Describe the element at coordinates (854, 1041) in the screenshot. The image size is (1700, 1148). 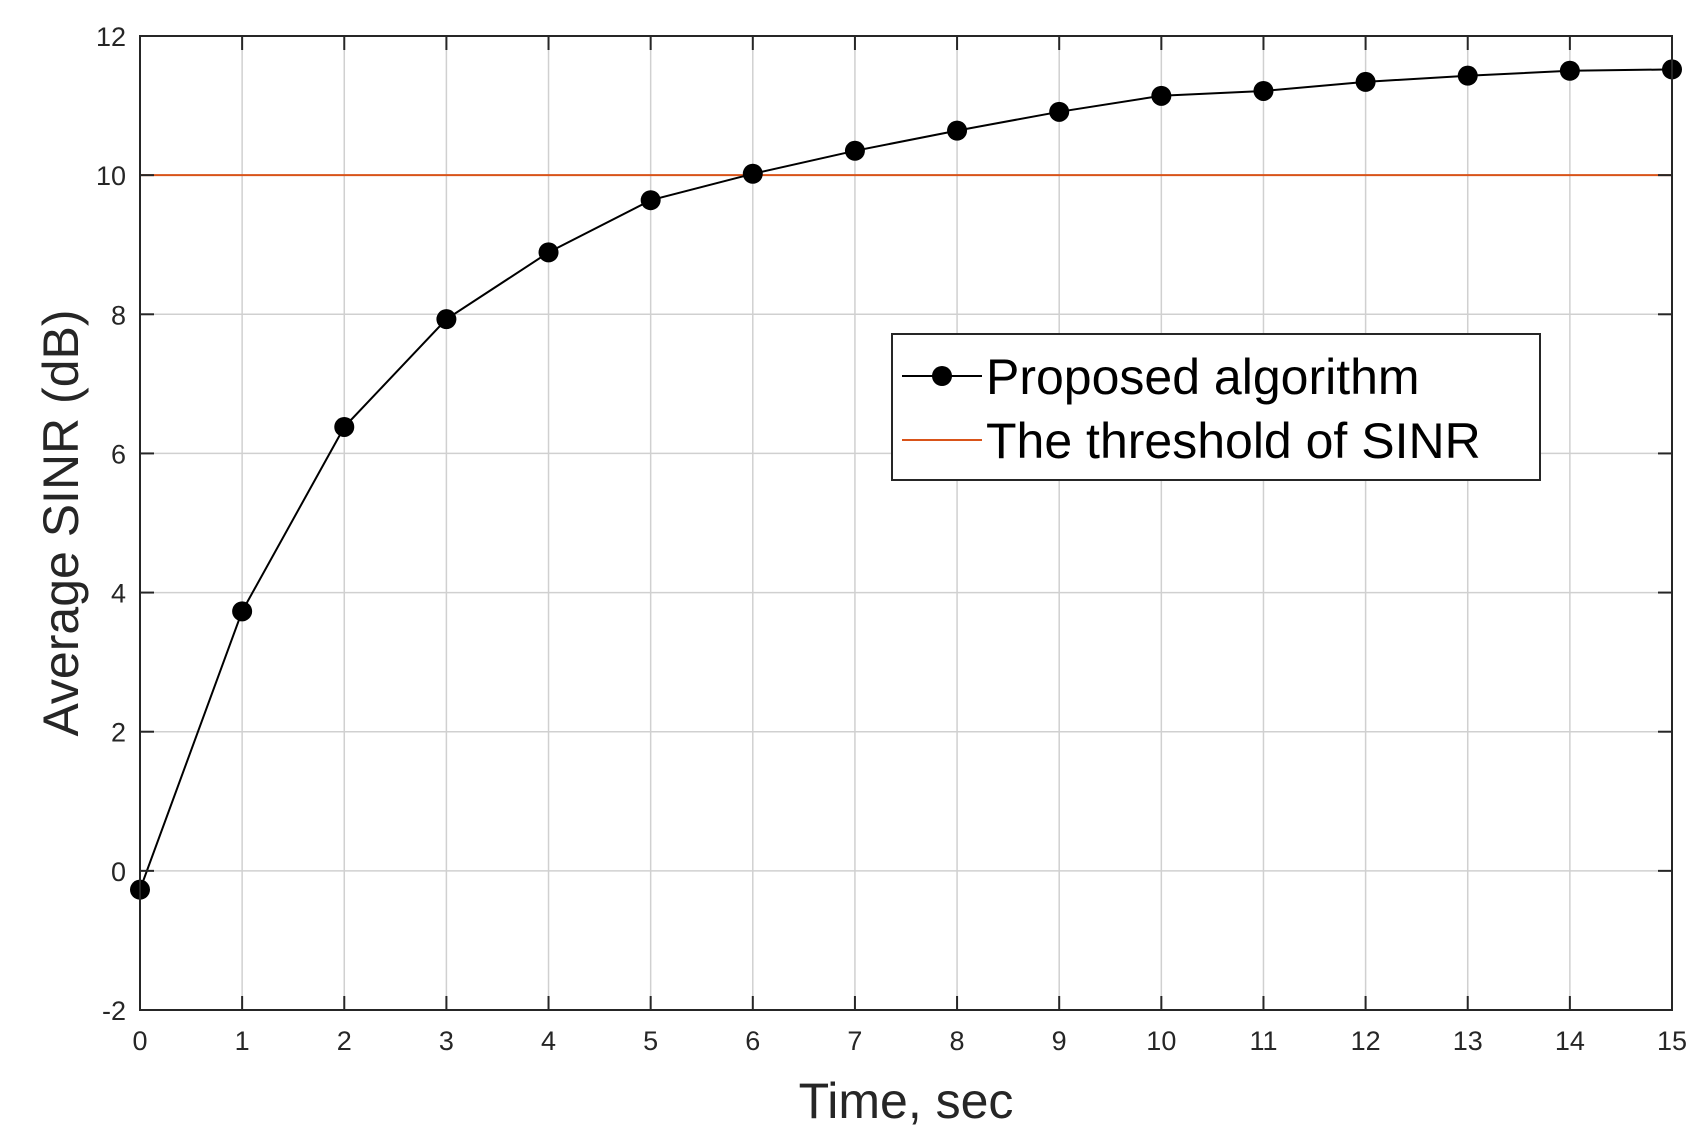
I see `x-tick-label: 7` at that location.